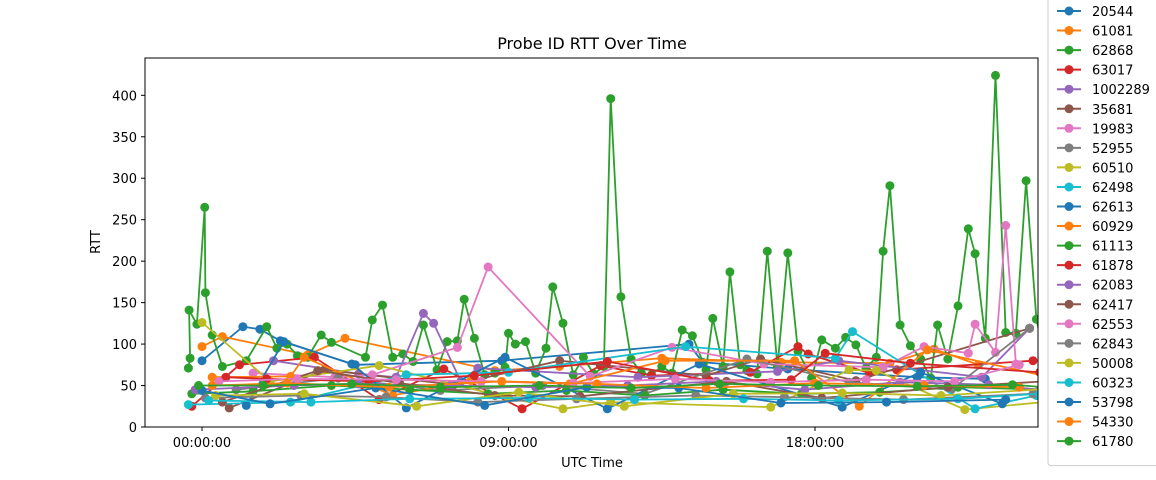 Image resolution: width=1156 pixels, height=480 pixels. What do you see at coordinates (592, 43) in the screenshot?
I see `chart-title: Probe ID RTT Over Time` at bounding box center [592, 43].